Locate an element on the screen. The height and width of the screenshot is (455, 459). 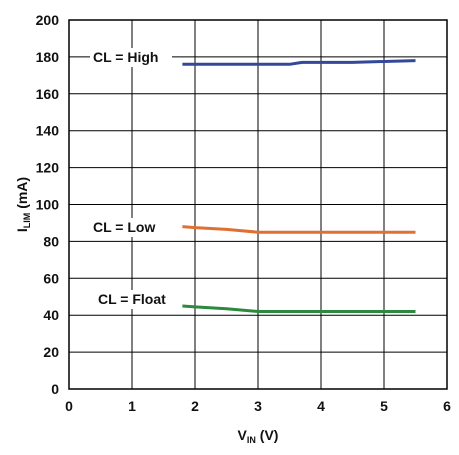
x-tick-label: 6 is located at coordinates (447, 406).